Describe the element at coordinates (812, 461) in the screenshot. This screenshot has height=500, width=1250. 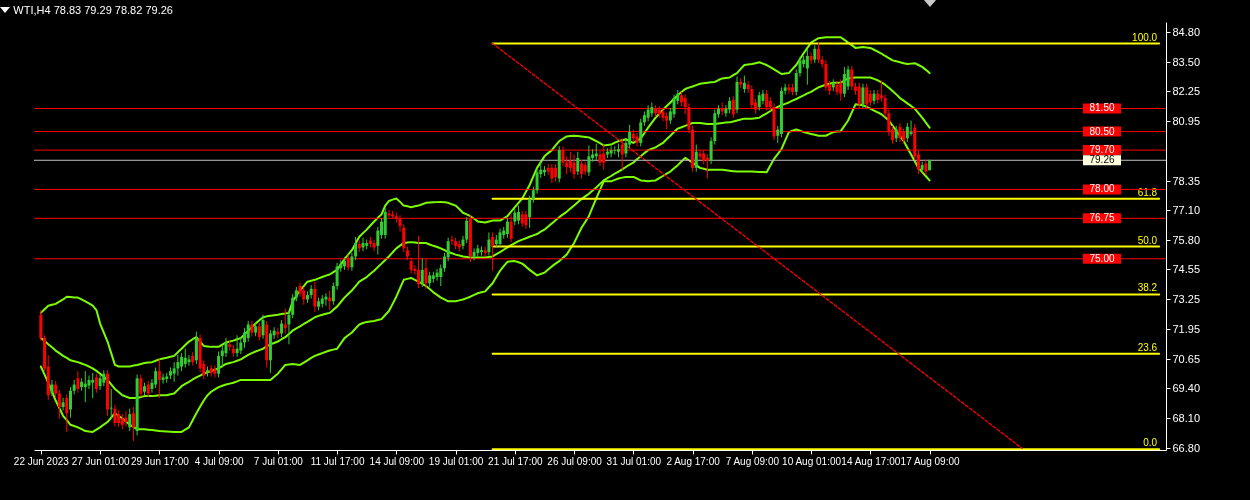
I see `x-tick-label: 10 Aug 01:00` at that location.